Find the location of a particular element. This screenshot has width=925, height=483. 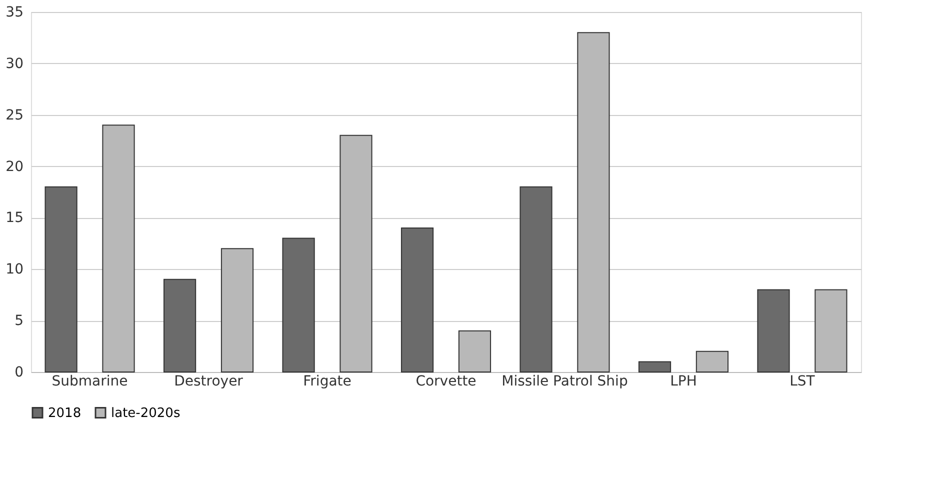

x-tick-label: Frigate is located at coordinates (327, 382).